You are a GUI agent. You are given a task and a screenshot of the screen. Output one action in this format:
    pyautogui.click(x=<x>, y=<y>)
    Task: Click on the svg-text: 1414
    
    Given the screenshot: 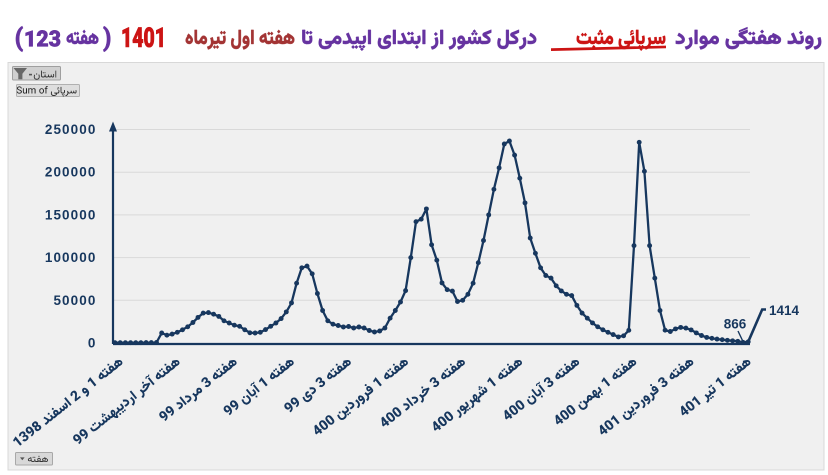 What is the action you would take?
    pyautogui.click(x=784, y=310)
    